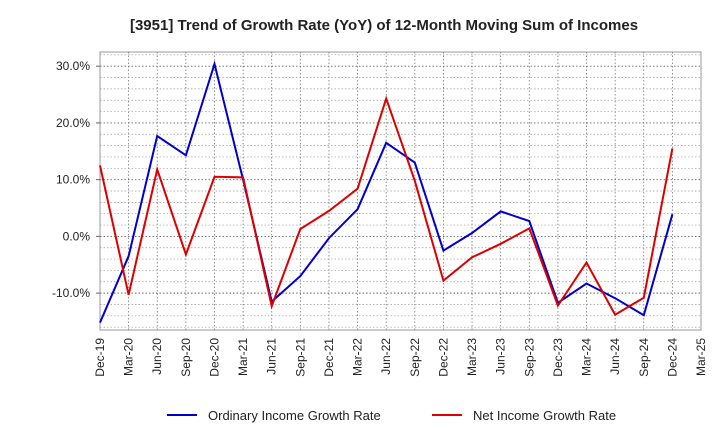  I want to click on x-tick-label: Dec-22, so click(443, 357).